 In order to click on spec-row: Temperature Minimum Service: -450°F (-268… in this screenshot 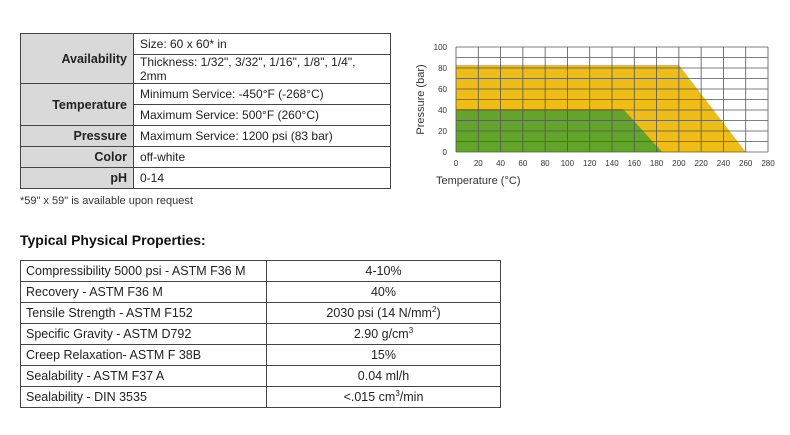, I will do `click(205, 104)`.